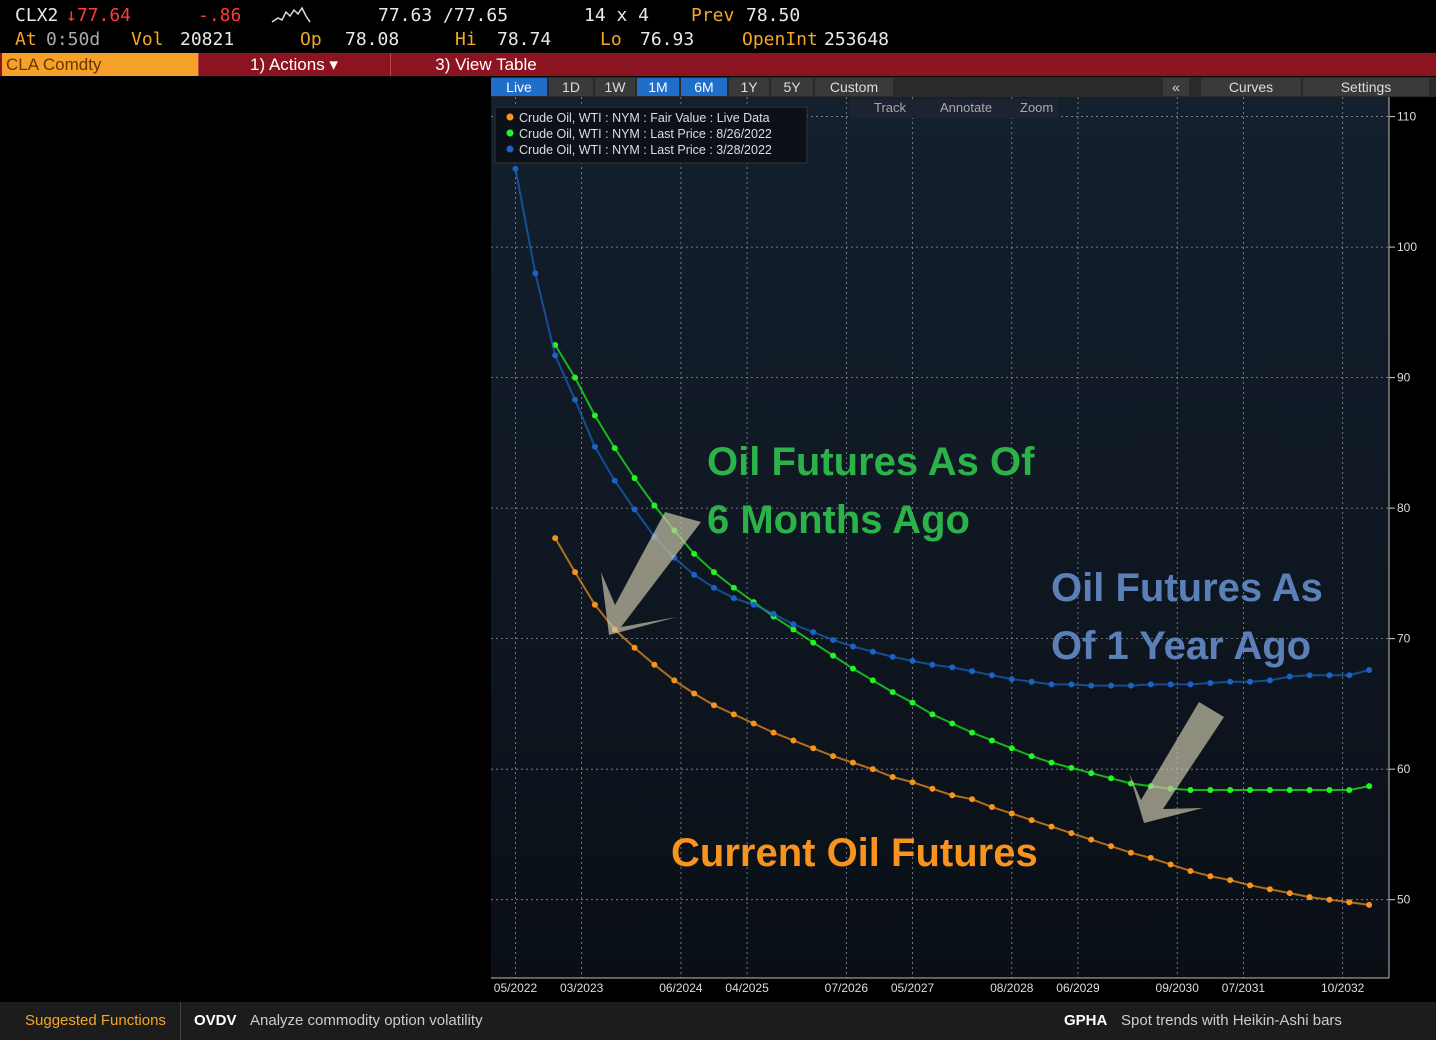  What do you see at coordinates (293, 64) in the screenshot?
I see `actions-menu: 1) Actions ▾` at bounding box center [293, 64].